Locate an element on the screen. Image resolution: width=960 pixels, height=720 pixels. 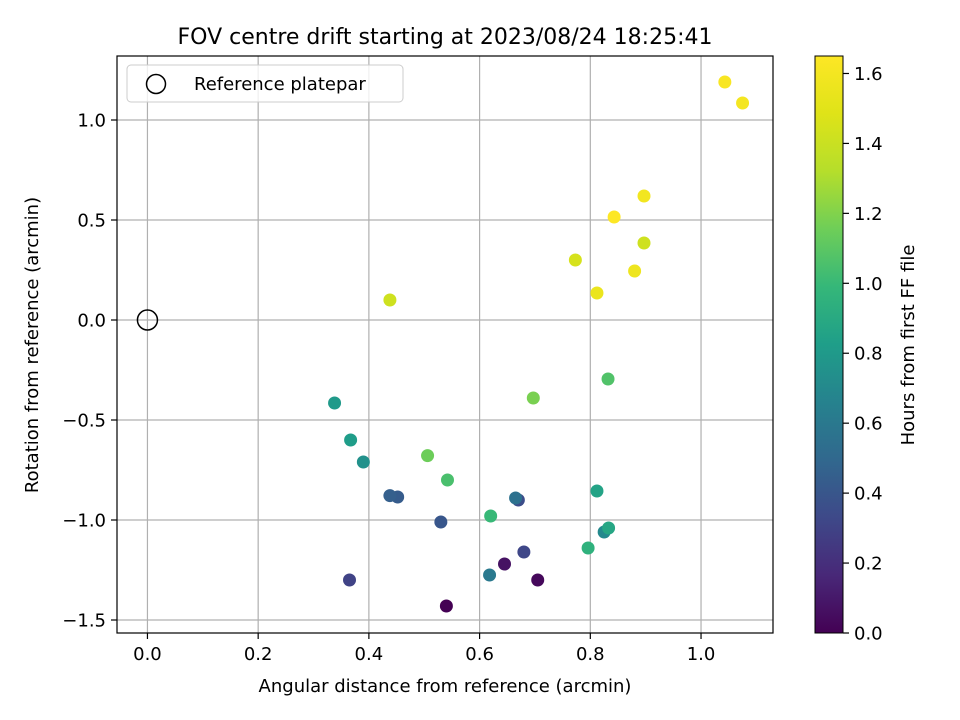
colorbar-tick-label: 0.0 is located at coordinates (868, 634).